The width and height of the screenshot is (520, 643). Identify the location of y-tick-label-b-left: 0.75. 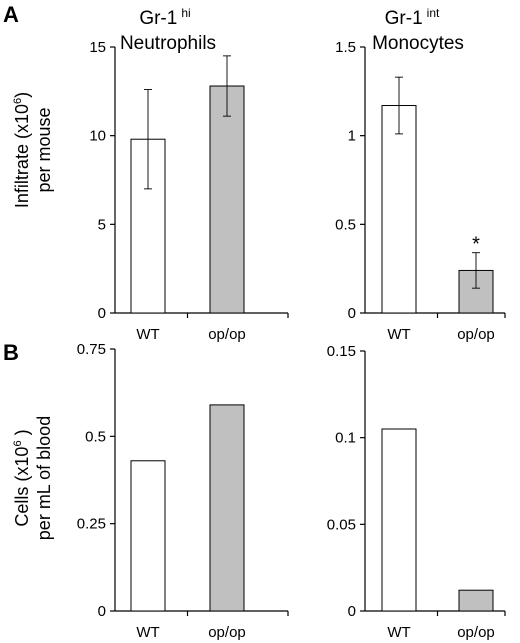
(91, 349).